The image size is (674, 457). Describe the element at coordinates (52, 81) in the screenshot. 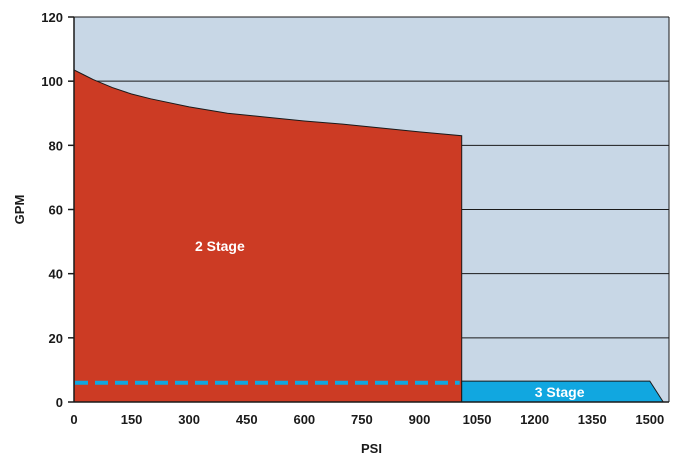

I see `y-tick-label: 100` at that location.